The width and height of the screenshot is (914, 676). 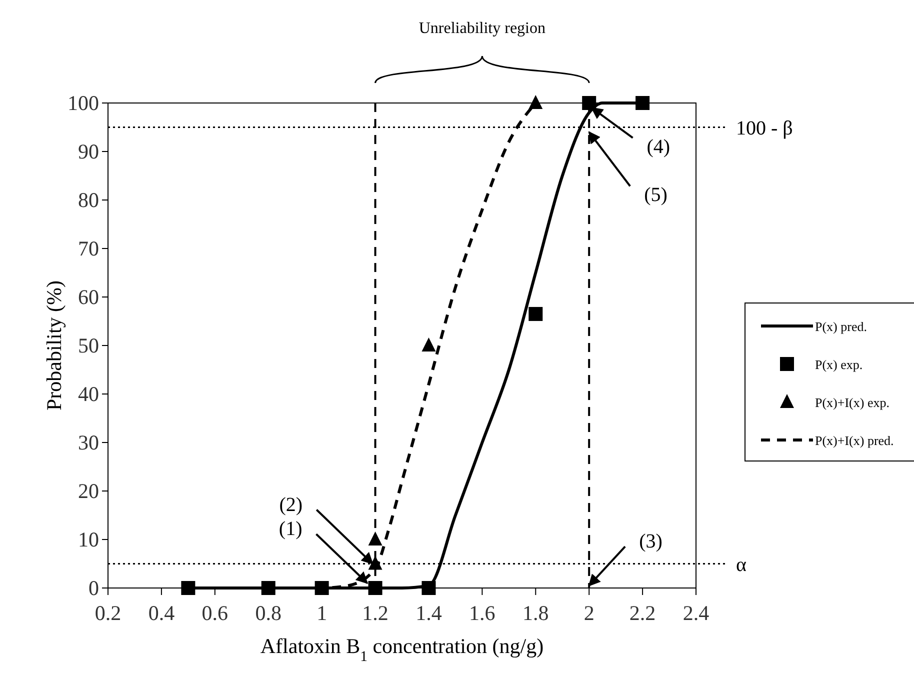 What do you see at coordinates (841, 326) in the screenshot?
I see `legend-label: P(x) pred.` at bounding box center [841, 326].